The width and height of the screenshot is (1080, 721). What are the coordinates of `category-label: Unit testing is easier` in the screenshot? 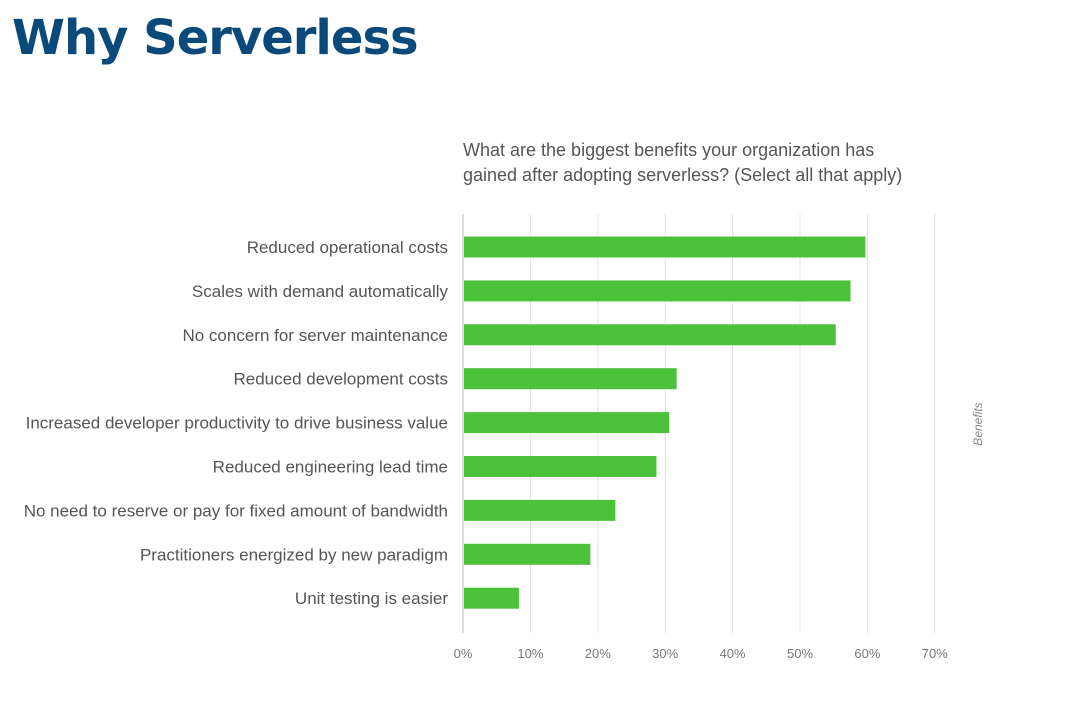 It's located at (371, 598).